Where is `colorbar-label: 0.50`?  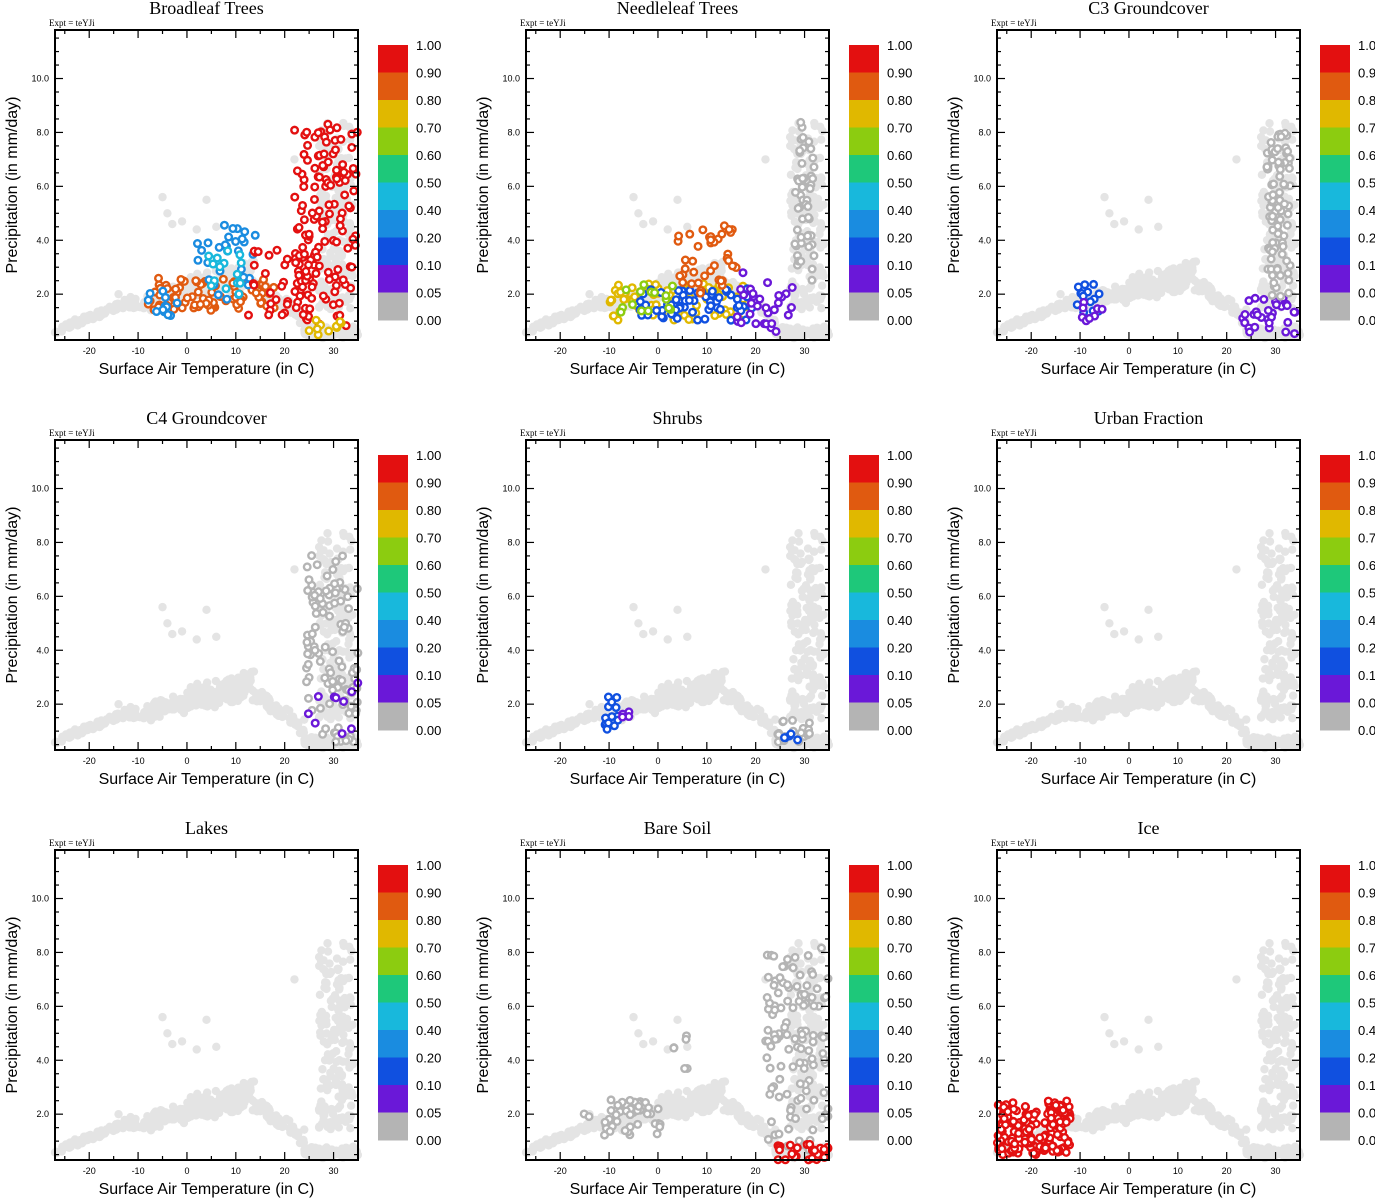
colorbar-label: 0.50 is located at coordinates (899, 183).